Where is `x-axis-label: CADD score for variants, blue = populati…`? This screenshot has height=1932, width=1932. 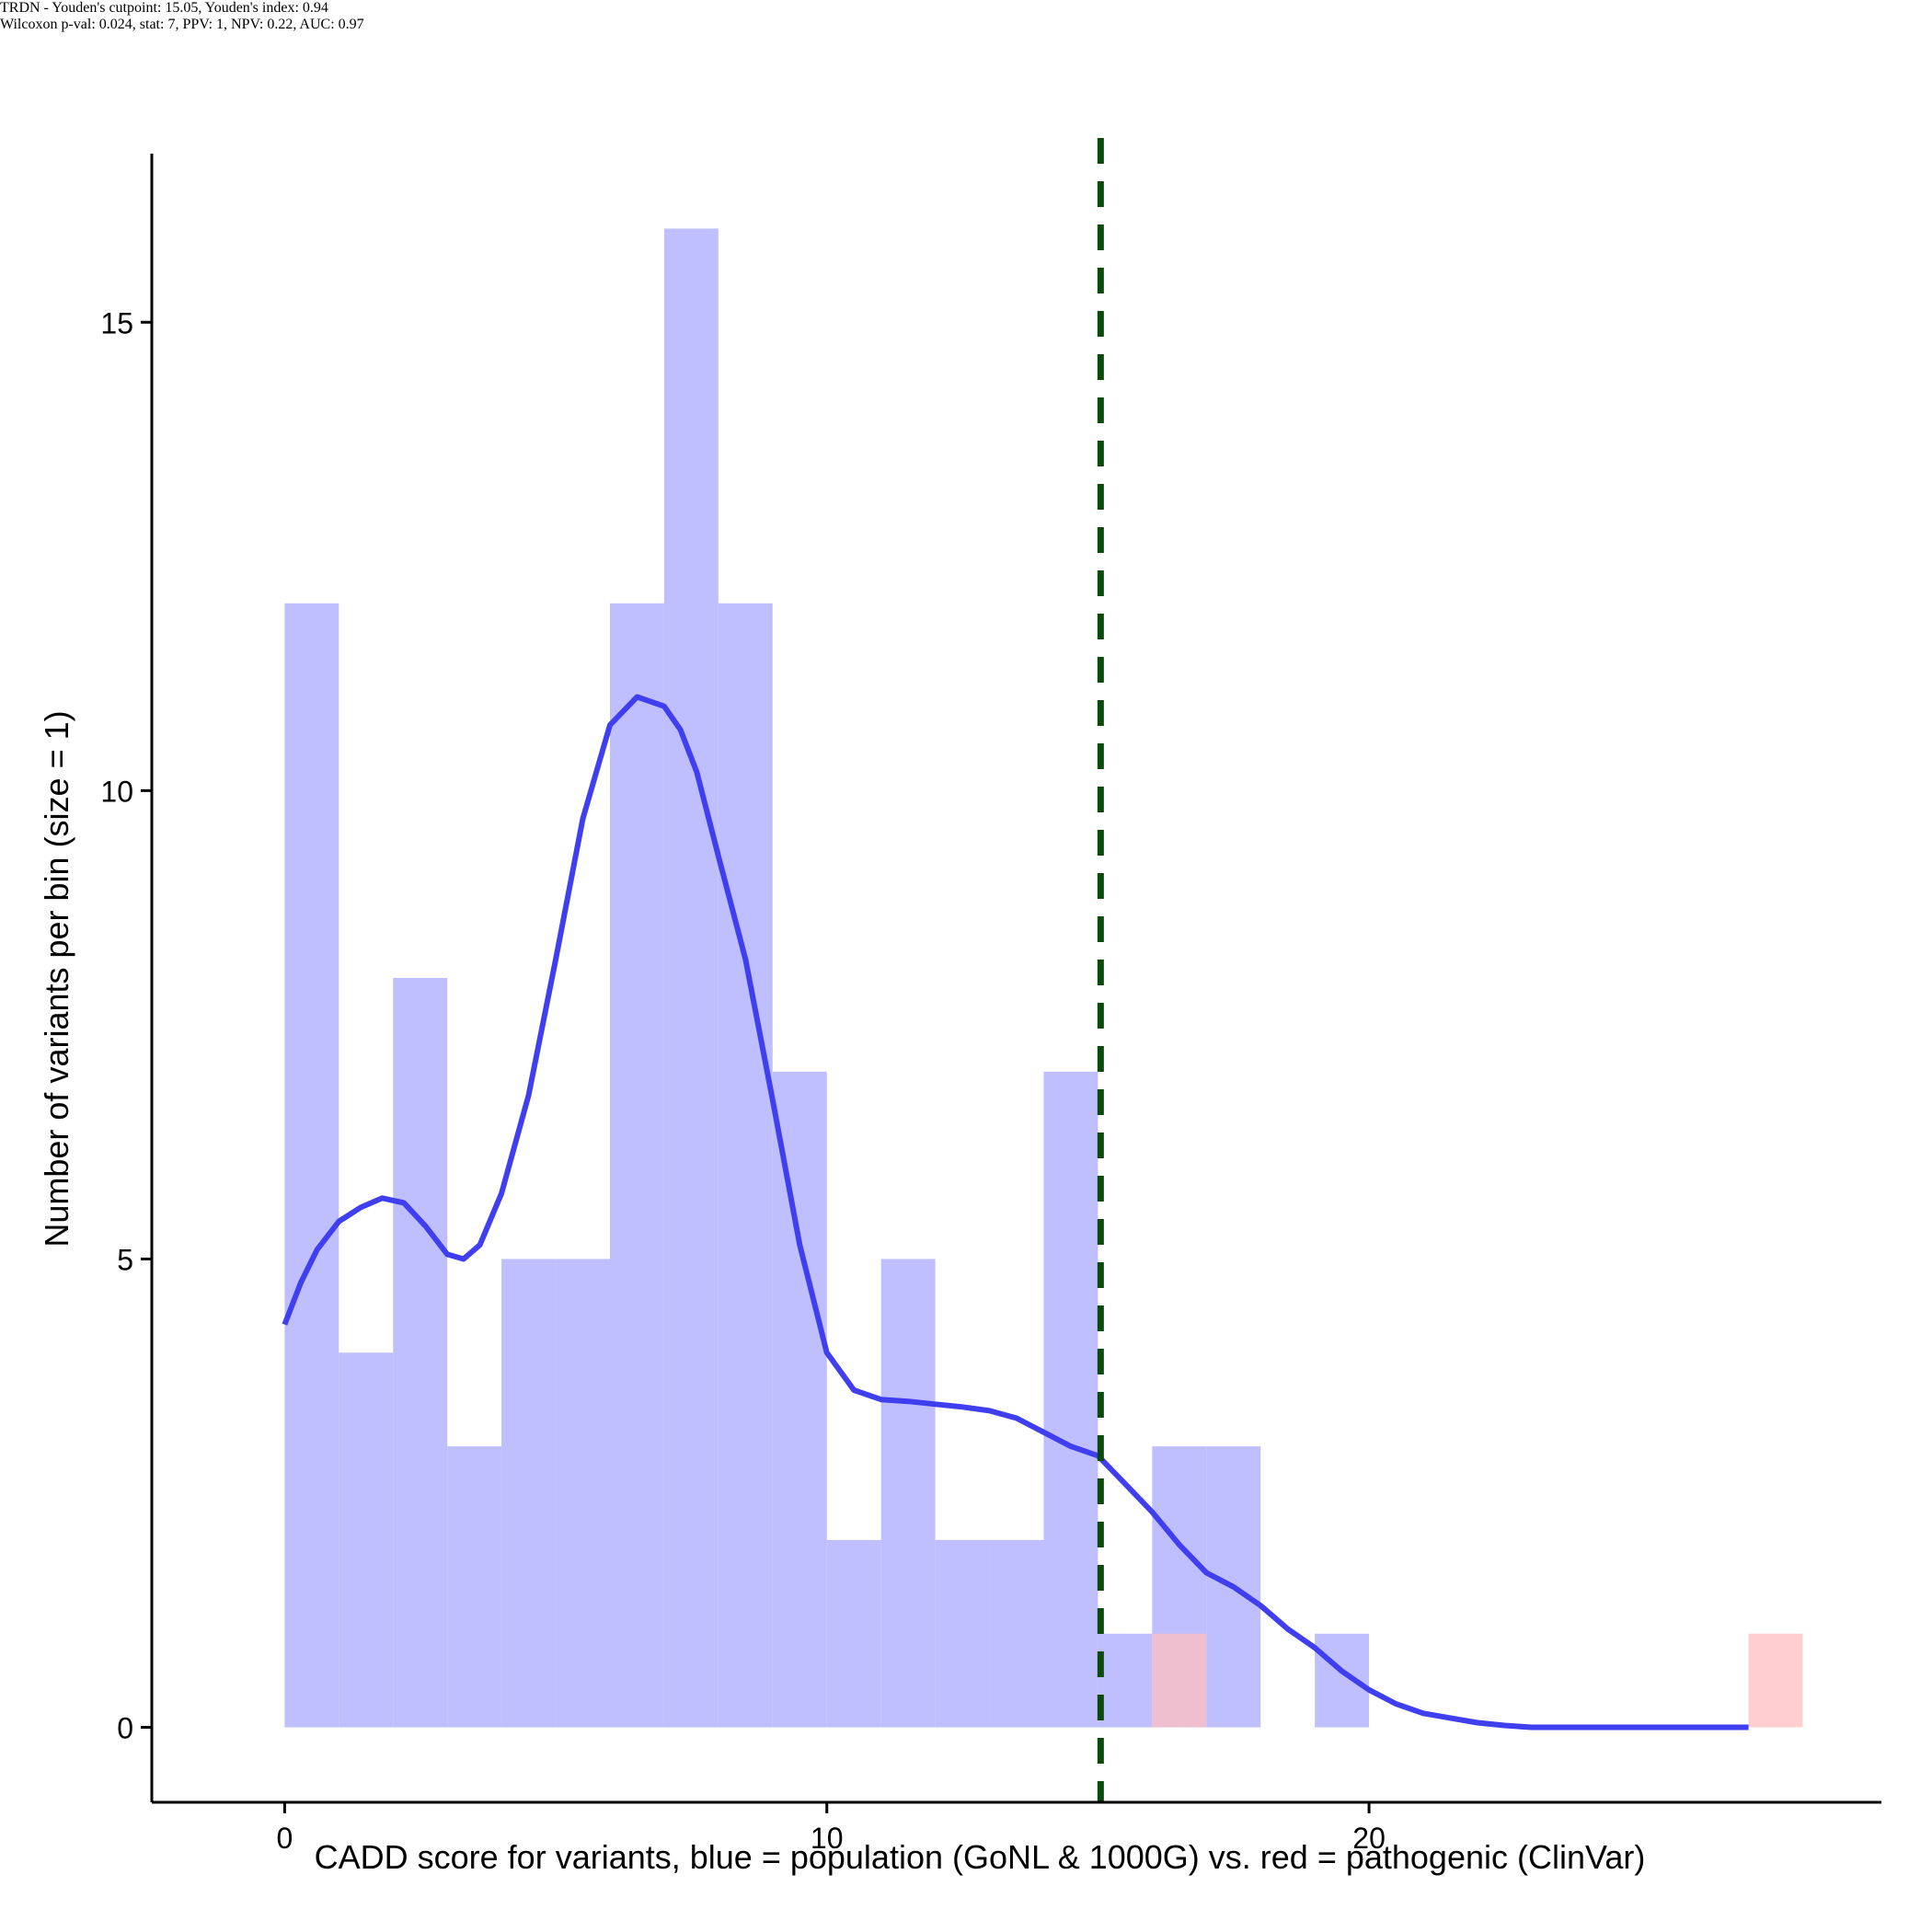 x-axis-label: CADD score for variants, blue = populati… is located at coordinates (980, 1857).